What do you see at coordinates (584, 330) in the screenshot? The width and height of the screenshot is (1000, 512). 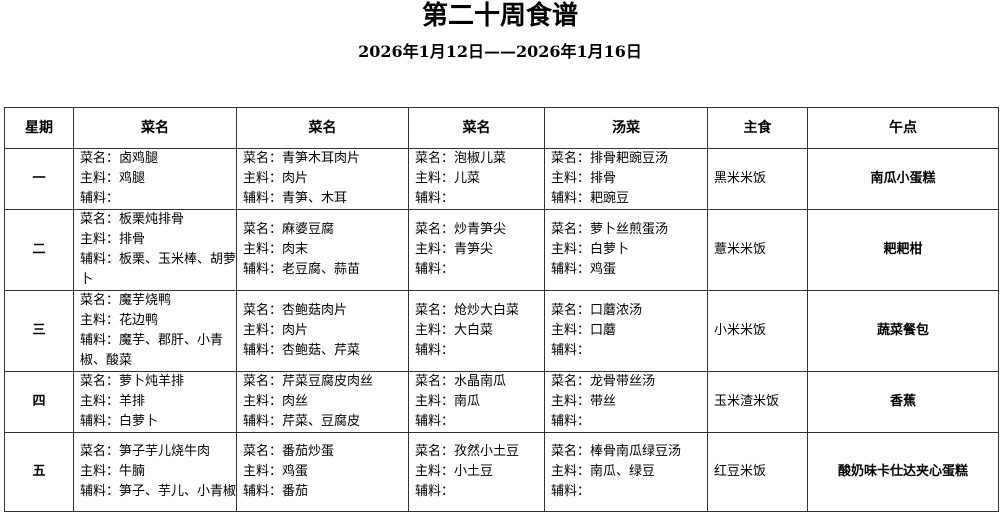 I see `main-ingredient: 主料：口蘑` at bounding box center [584, 330].